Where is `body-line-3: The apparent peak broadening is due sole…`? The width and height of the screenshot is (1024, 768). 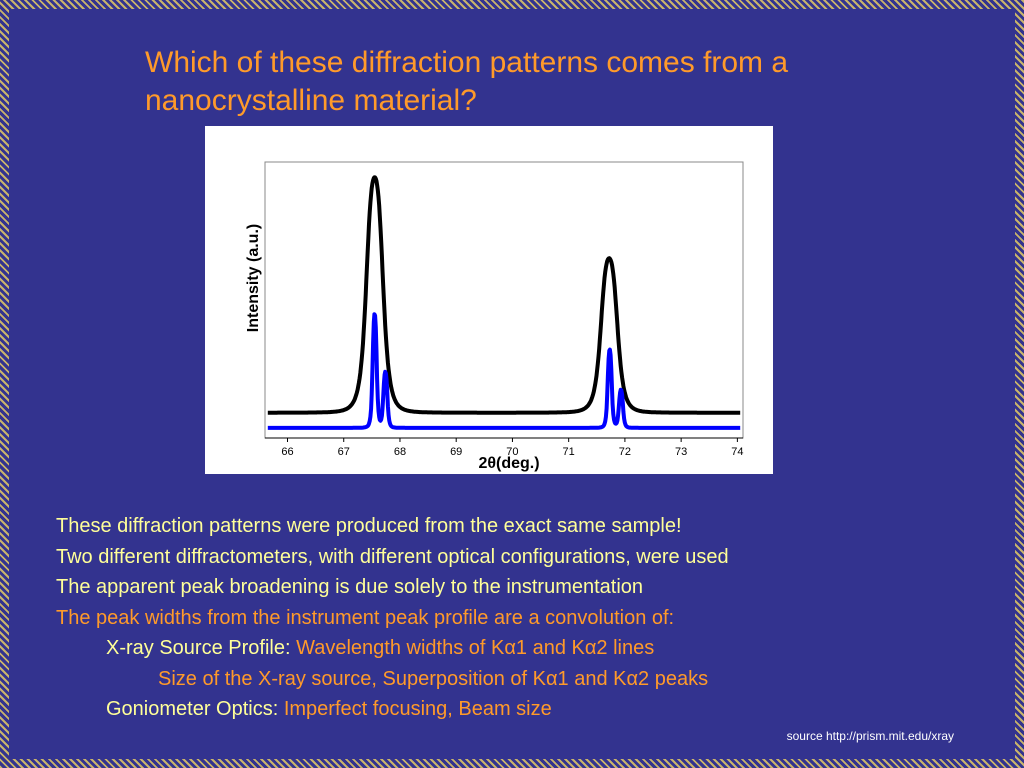
body-line-3: The apparent peak broadening is due sole… is located at coordinates (350, 587).